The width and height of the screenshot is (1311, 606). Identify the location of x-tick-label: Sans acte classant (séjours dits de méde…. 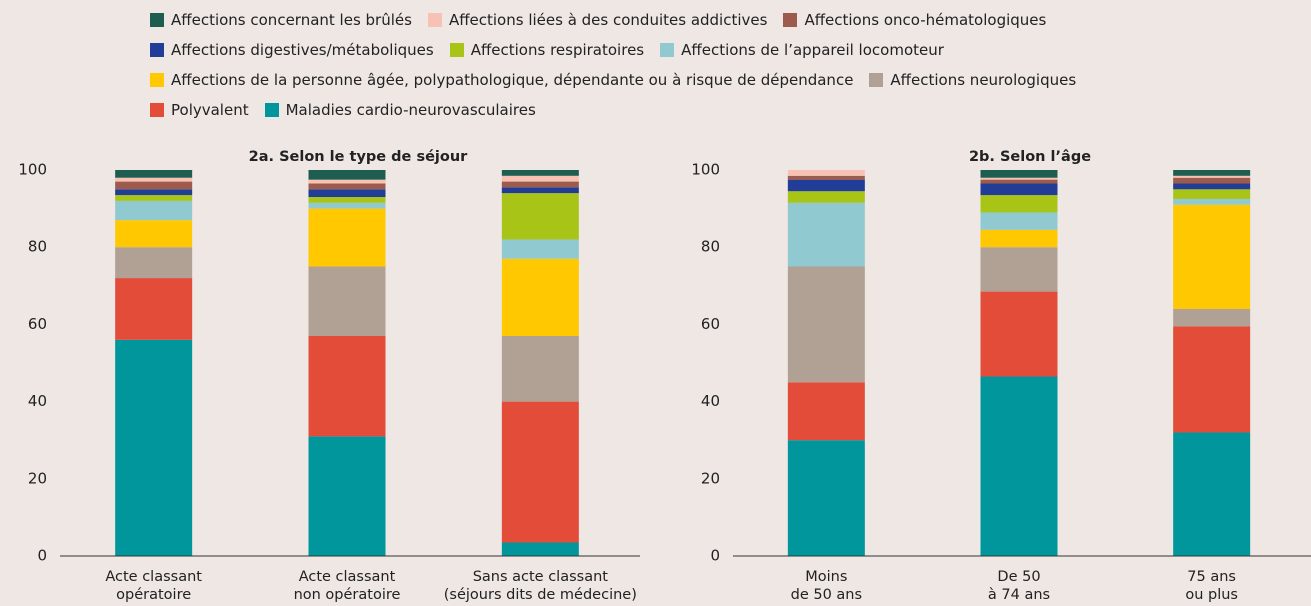
(540, 586).